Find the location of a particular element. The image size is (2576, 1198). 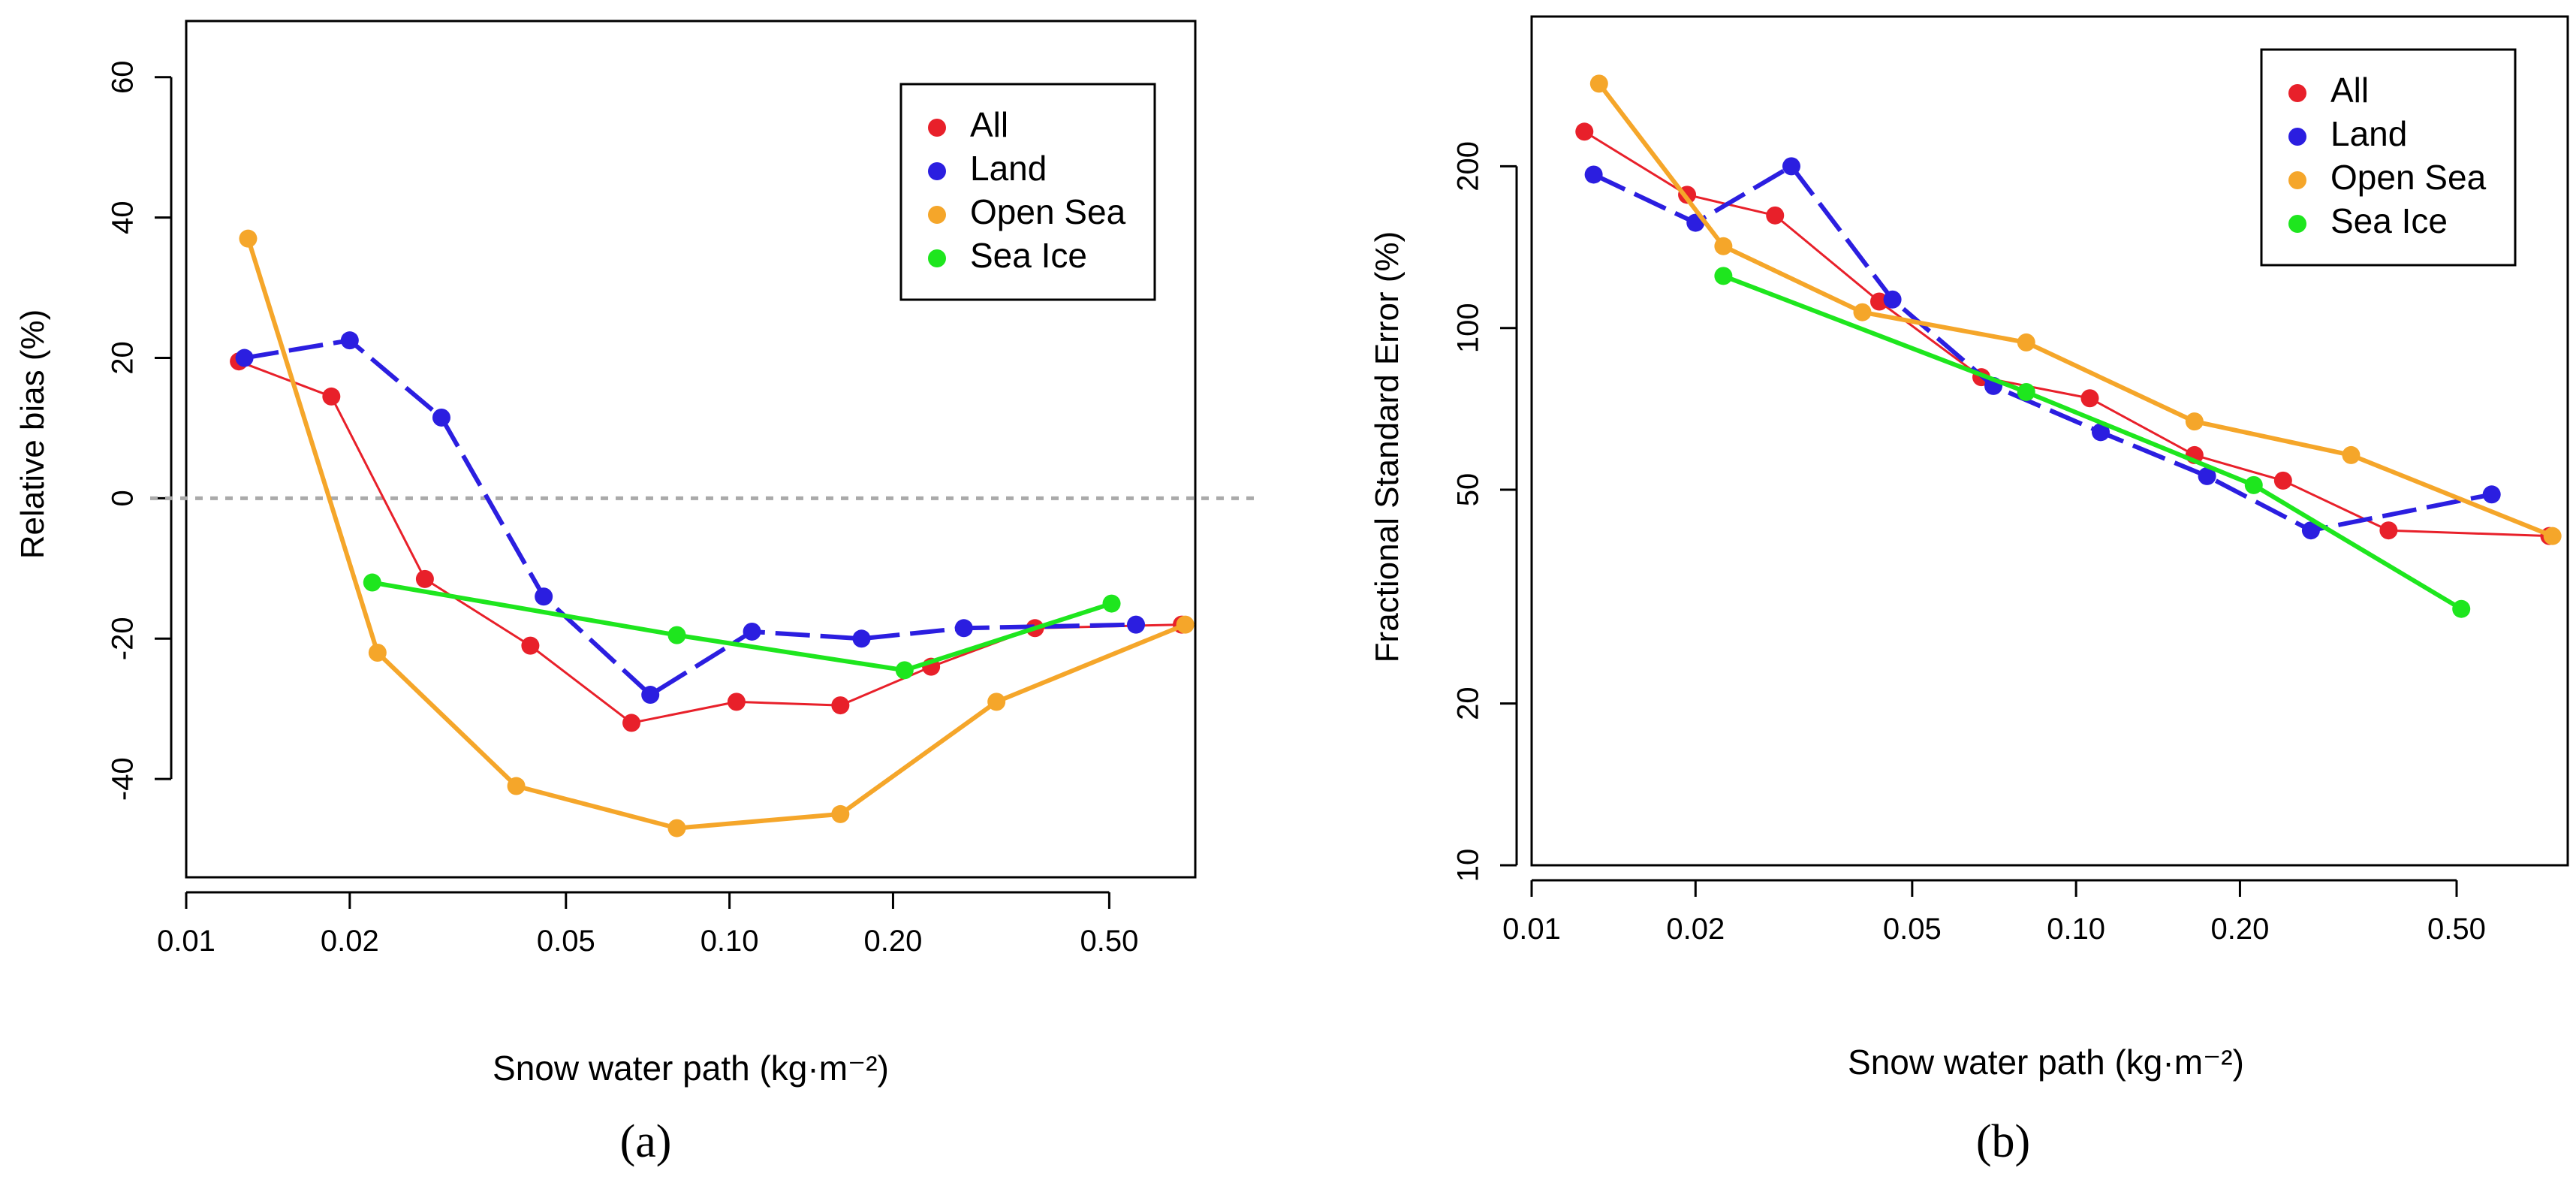

panel-label: (b) is located at coordinates (2003, 1141).